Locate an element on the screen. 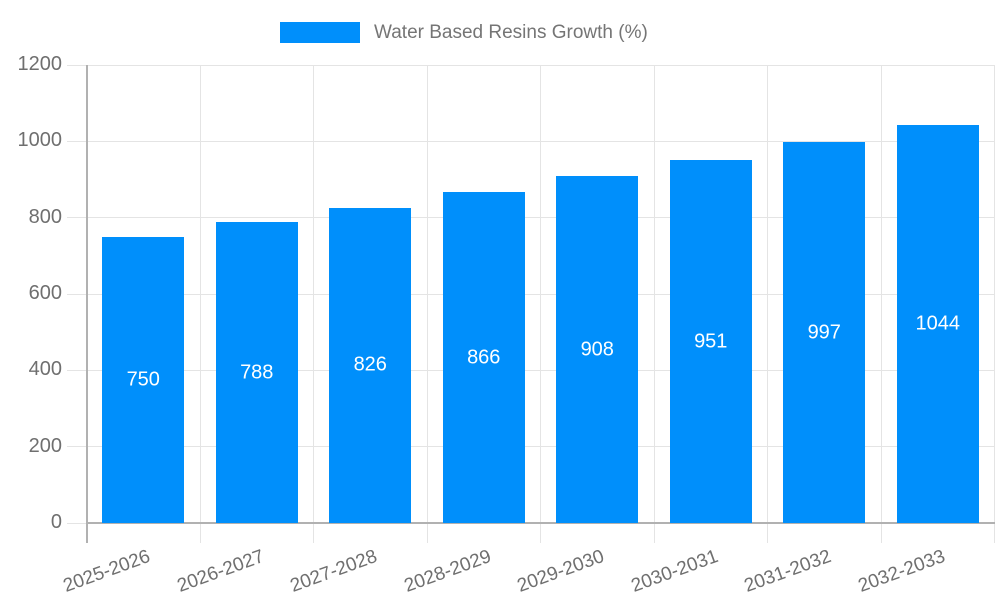  y-axis-label: 400 is located at coordinates (45, 369).